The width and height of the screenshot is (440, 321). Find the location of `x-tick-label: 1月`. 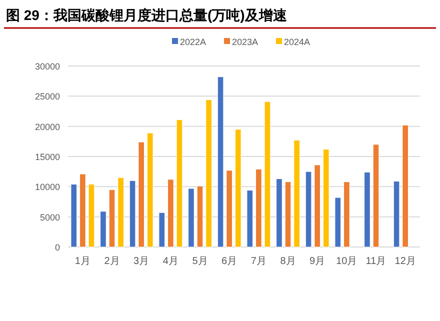

x-tick-label: 1月 is located at coordinates (82, 261).